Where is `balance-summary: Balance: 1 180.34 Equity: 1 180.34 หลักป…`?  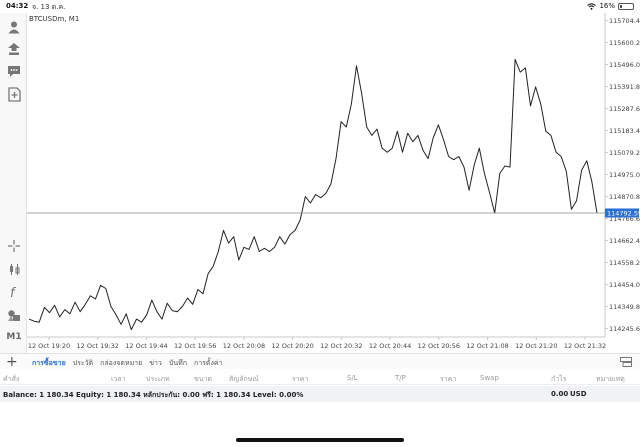
balance-summary: Balance: 1 180.34 Equity: 1 180.34 หลักป… is located at coordinates (153, 395).